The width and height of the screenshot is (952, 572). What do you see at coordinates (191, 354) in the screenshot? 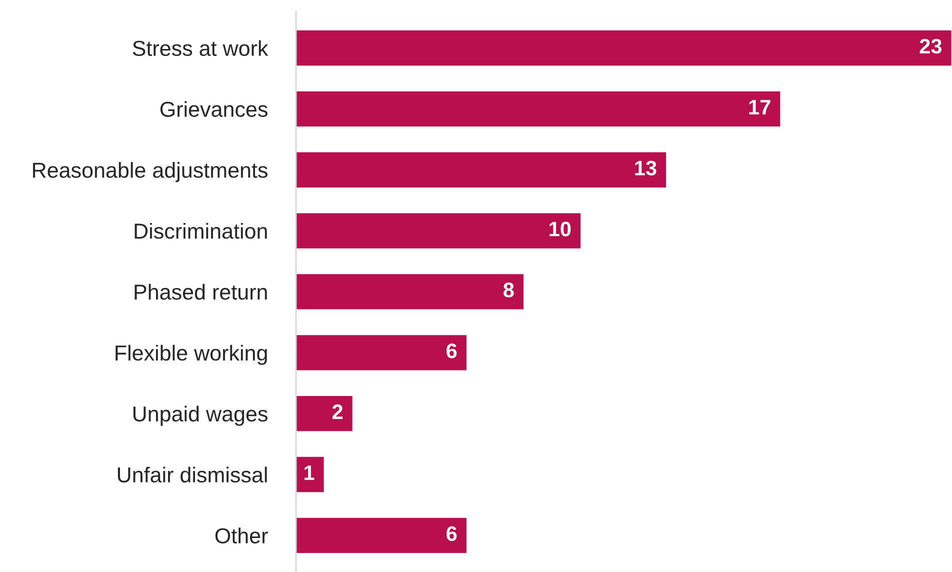
I see `y-tick-label: Flexible working` at bounding box center [191, 354].